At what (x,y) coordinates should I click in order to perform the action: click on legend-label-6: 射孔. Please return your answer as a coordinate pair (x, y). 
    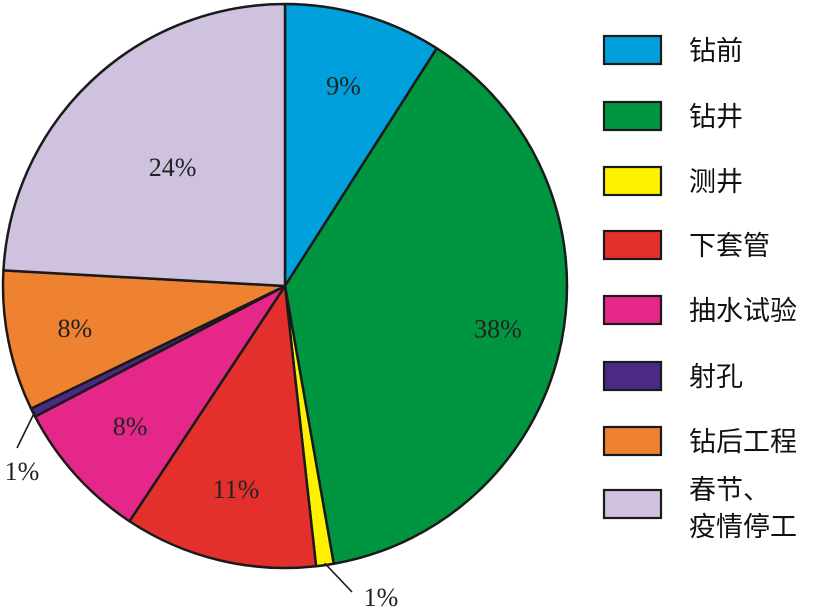
    Looking at the image, I should click on (716, 377).